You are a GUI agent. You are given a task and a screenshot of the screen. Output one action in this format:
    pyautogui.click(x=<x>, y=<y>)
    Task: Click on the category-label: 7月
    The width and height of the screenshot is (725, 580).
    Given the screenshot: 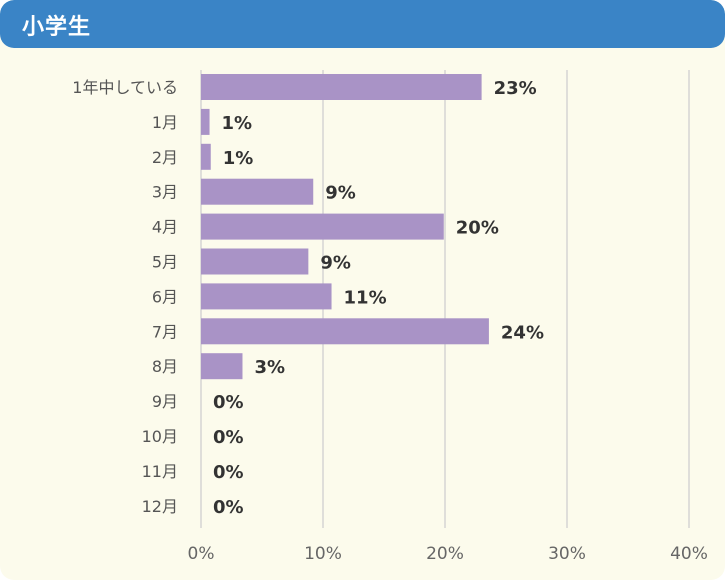 What is the action you would take?
    pyautogui.click(x=165, y=331)
    